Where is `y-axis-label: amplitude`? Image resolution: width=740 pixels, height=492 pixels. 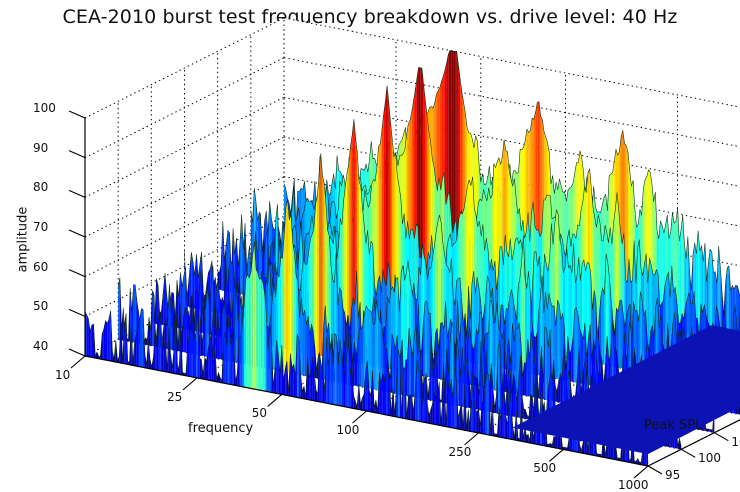 y-axis-label: amplitude is located at coordinates (23, 240).